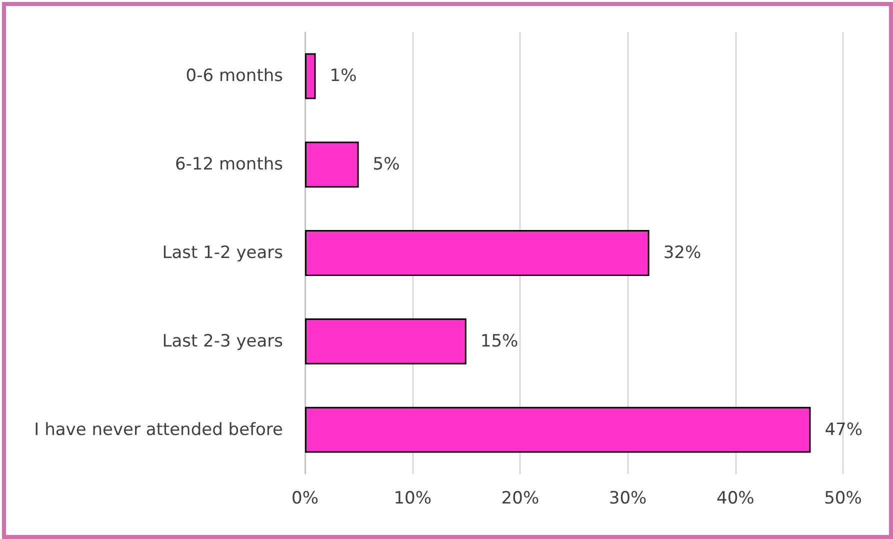 This screenshot has height=539, width=893. Describe the element at coordinates (413, 498) in the screenshot. I see `x-tick-label: 10%` at that location.